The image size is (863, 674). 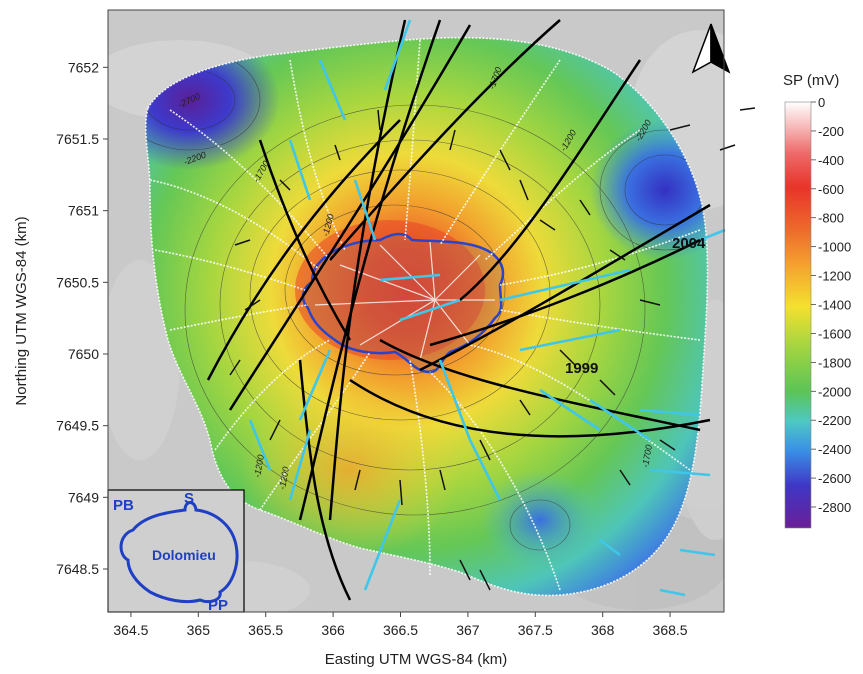 I want to click on annotation-1999: 1999, so click(x=581, y=368).